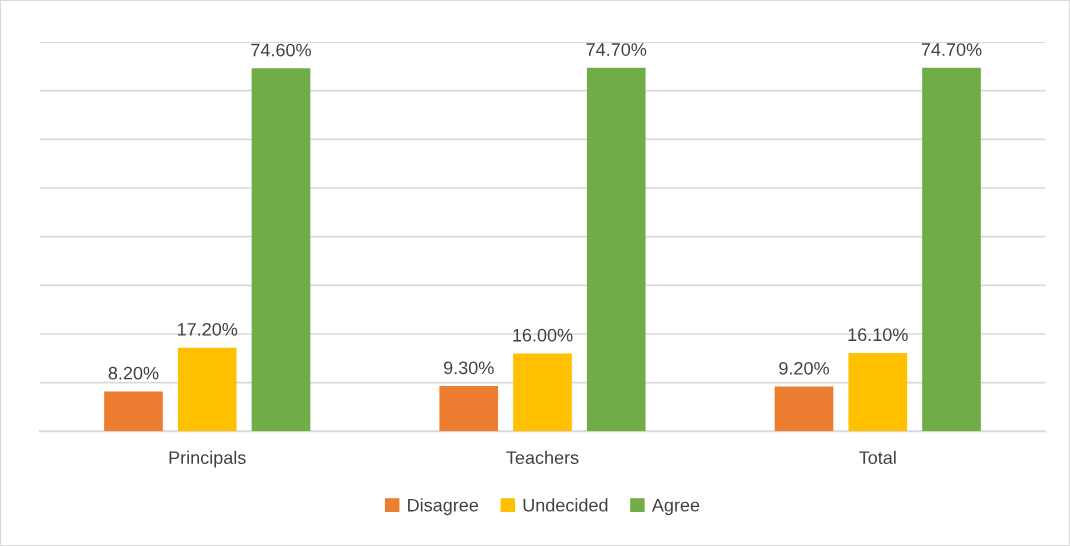 The width and height of the screenshot is (1070, 546). What do you see at coordinates (207, 459) in the screenshot?
I see `x-tick-label: Principals` at bounding box center [207, 459].